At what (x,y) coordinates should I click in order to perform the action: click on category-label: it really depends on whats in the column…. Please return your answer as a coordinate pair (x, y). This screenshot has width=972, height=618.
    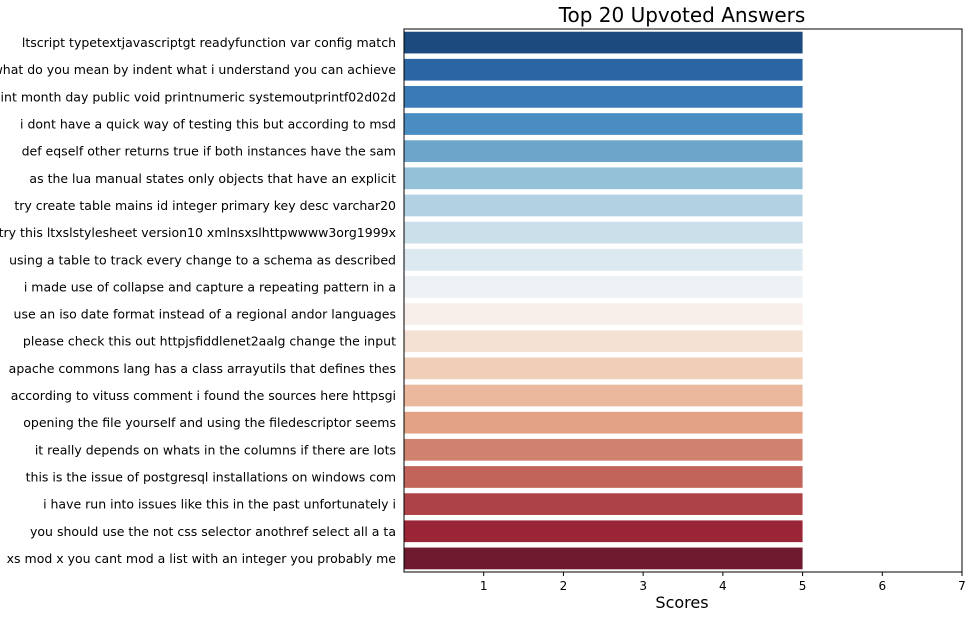
    Looking at the image, I should click on (215, 449).